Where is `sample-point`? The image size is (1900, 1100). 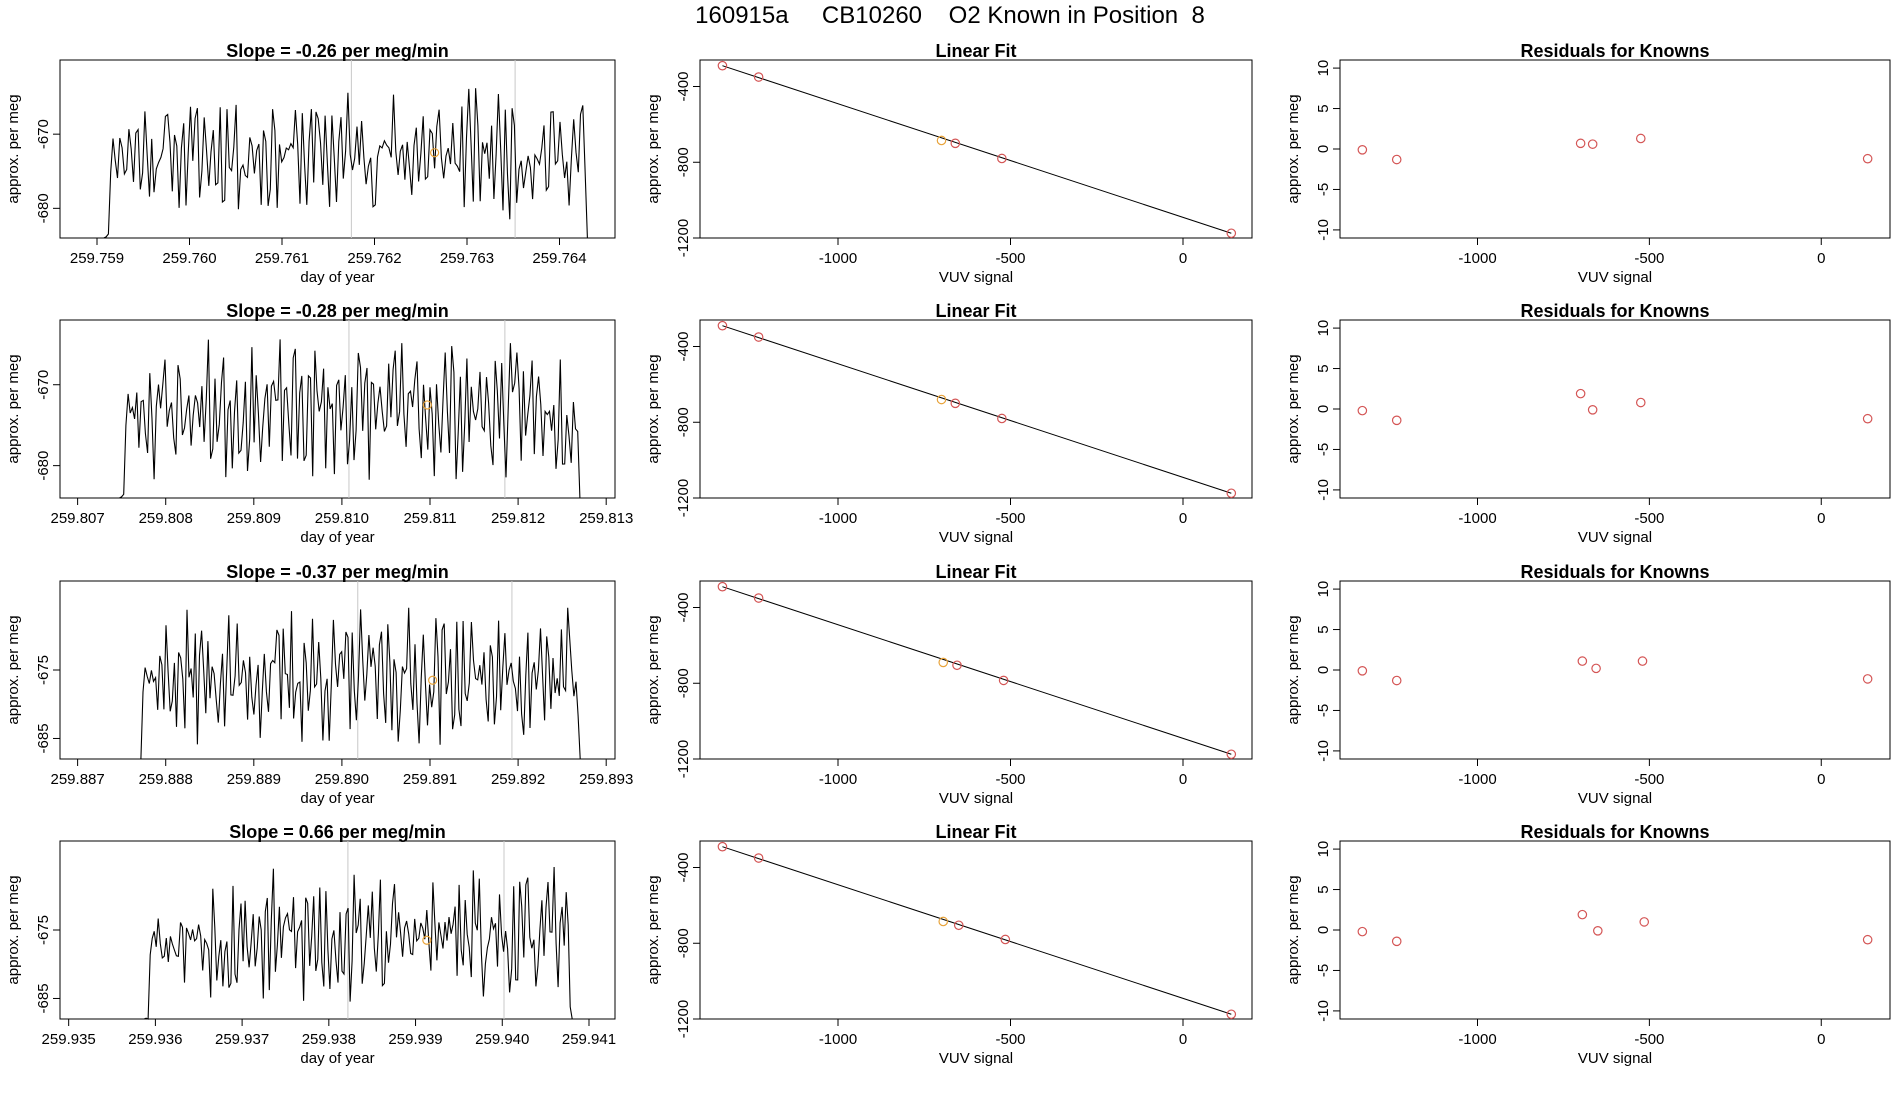
sample-point is located at coordinates (943, 921).